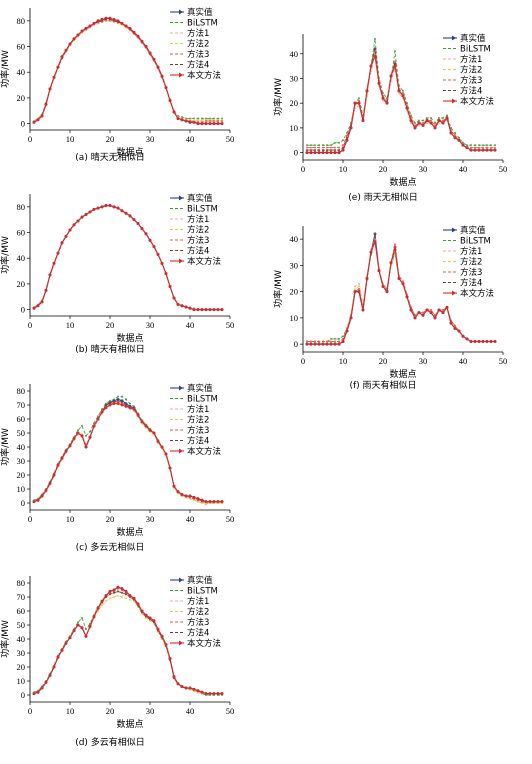 The width and height of the screenshot is (532, 764). Describe the element at coordinates (278, 97) in the screenshot. I see `y-axis-title: 功率/MW` at that location.